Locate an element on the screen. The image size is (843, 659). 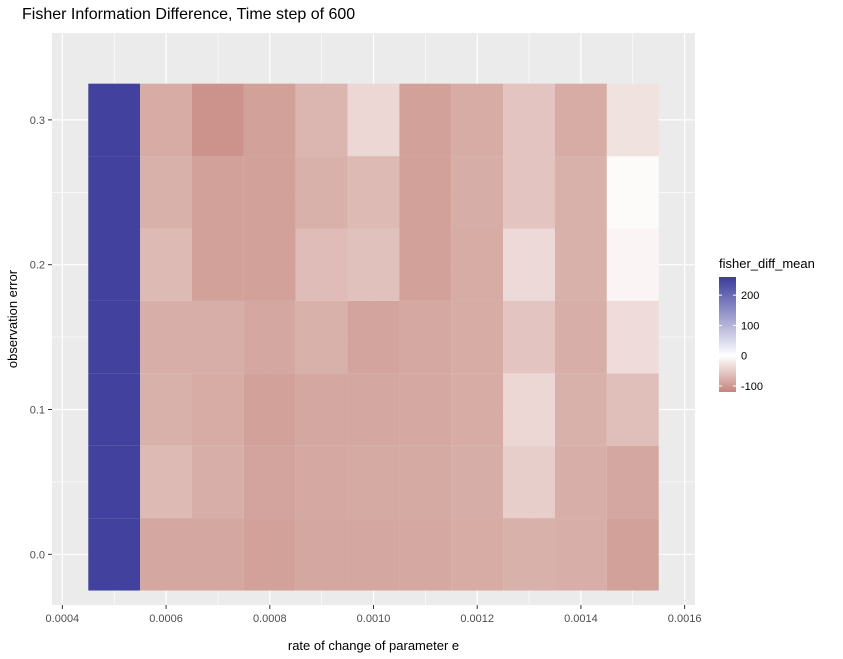
x-tick-label: 0.0008 is located at coordinates (270, 619).